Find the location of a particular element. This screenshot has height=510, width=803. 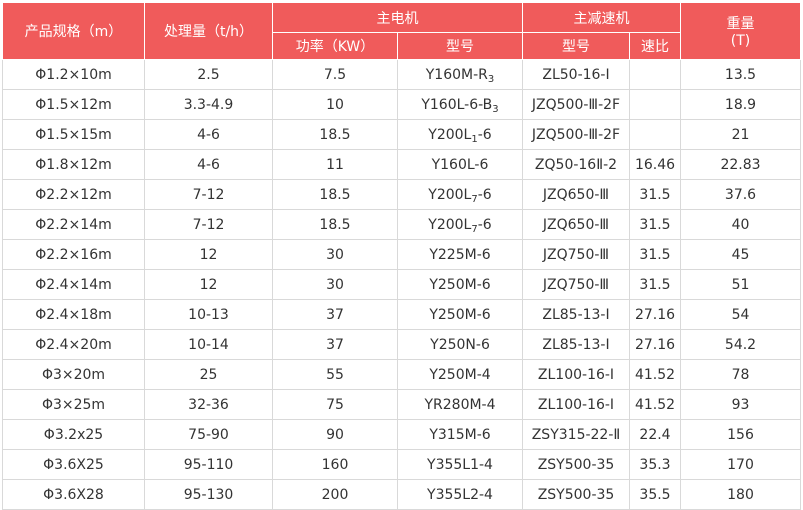

cell-weight: 37.6 is located at coordinates (740, 194).